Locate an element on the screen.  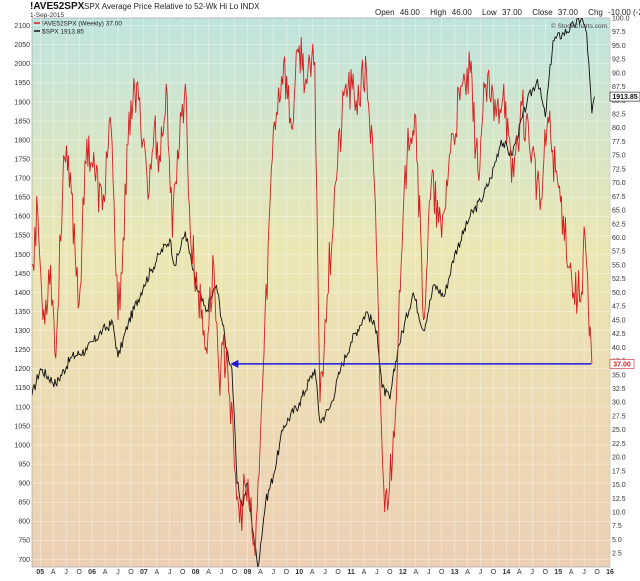
x-tick-label: 06 is located at coordinates (92, 572).